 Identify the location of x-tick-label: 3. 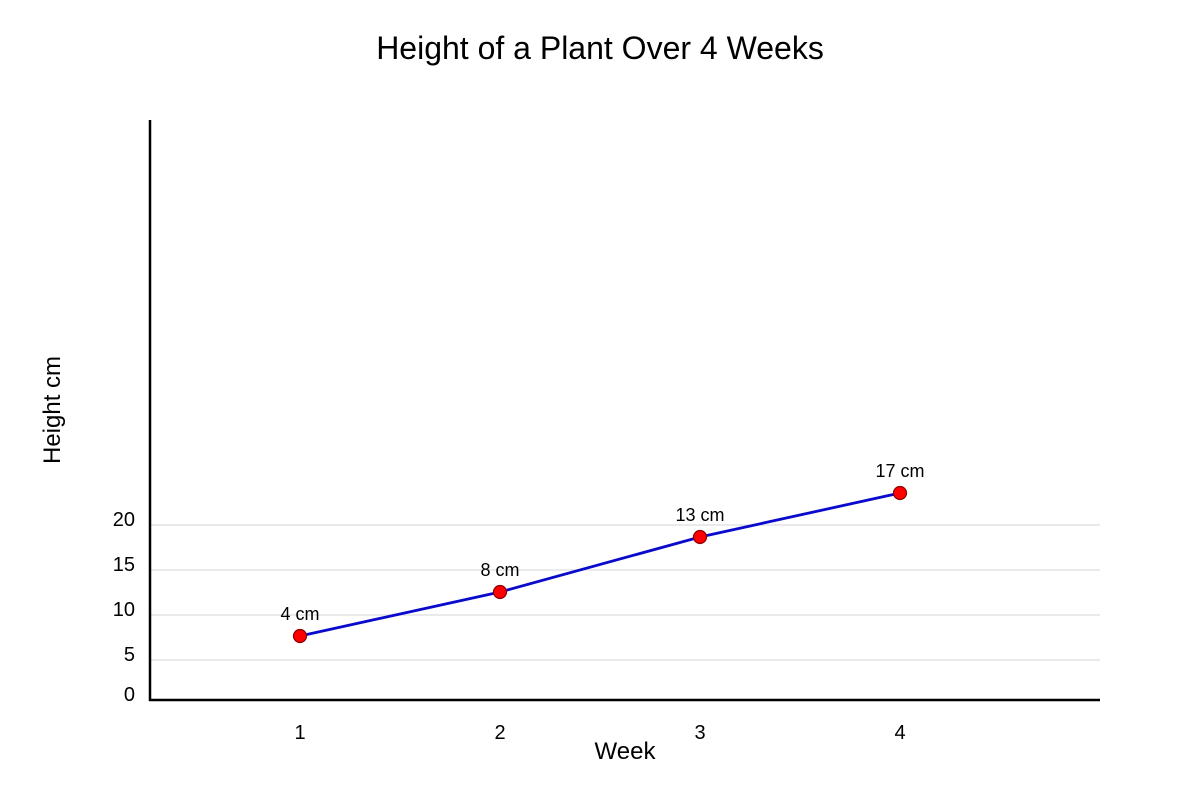
(699, 733).